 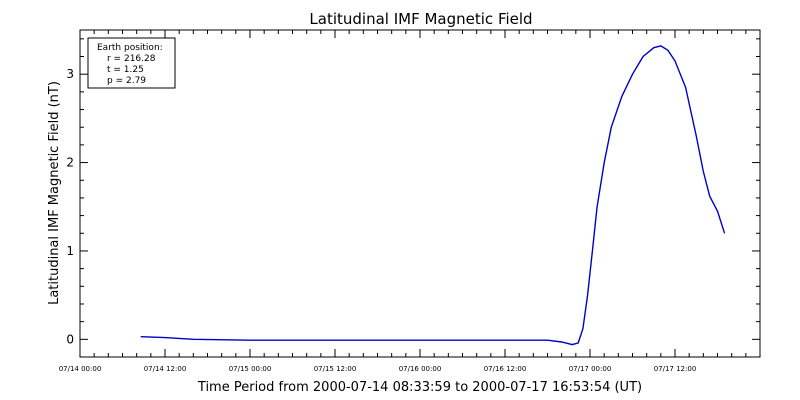 What do you see at coordinates (250, 369) in the screenshot?
I see `x-tick-label: 07/15 00:00` at bounding box center [250, 369].